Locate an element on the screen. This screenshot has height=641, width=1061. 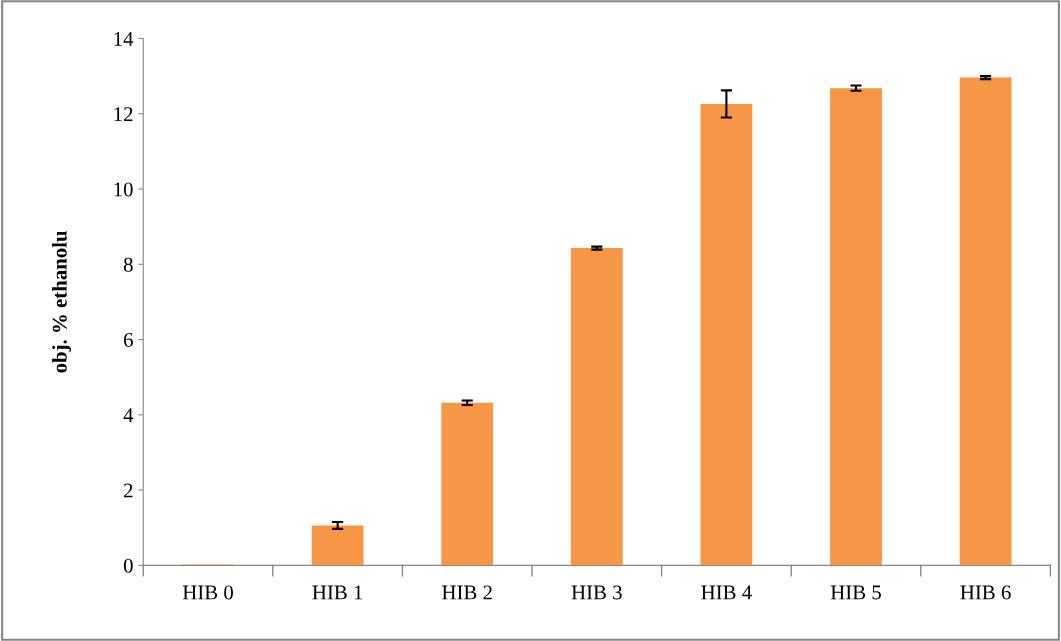
y-axis-title: obj. % ethanolu is located at coordinates (62, 301).